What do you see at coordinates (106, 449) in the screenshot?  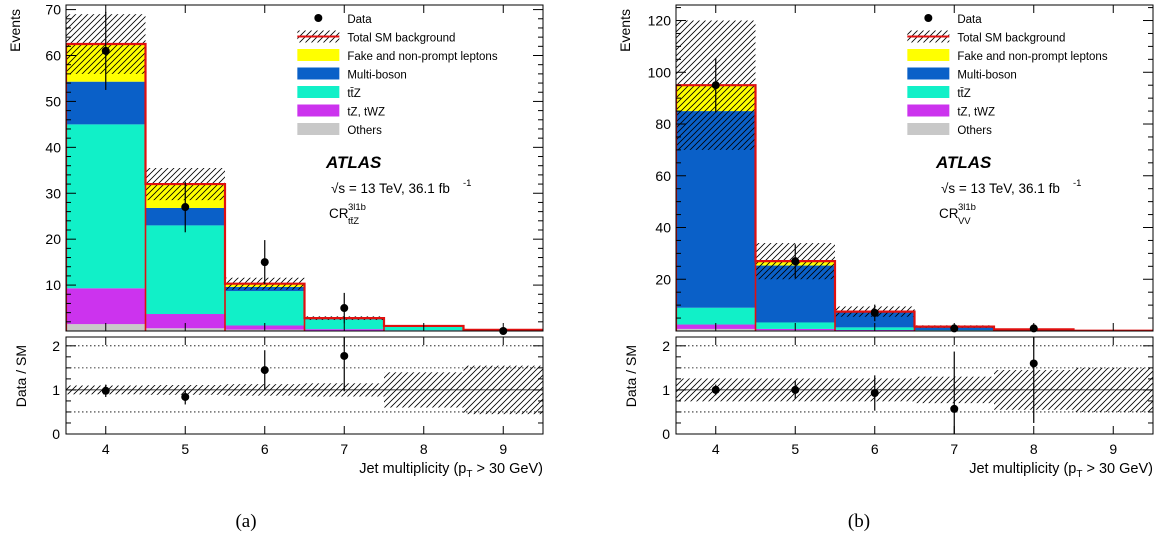 I see `x-tick-label: 4` at bounding box center [106, 449].